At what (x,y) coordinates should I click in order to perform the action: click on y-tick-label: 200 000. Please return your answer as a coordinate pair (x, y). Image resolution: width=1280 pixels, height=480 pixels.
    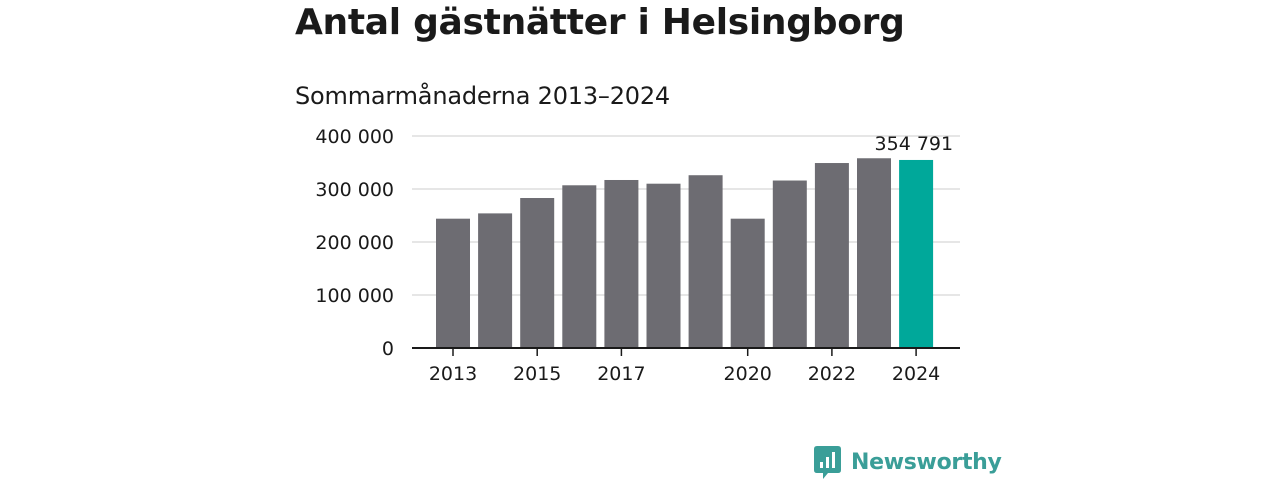
    Looking at the image, I should click on (354, 243).